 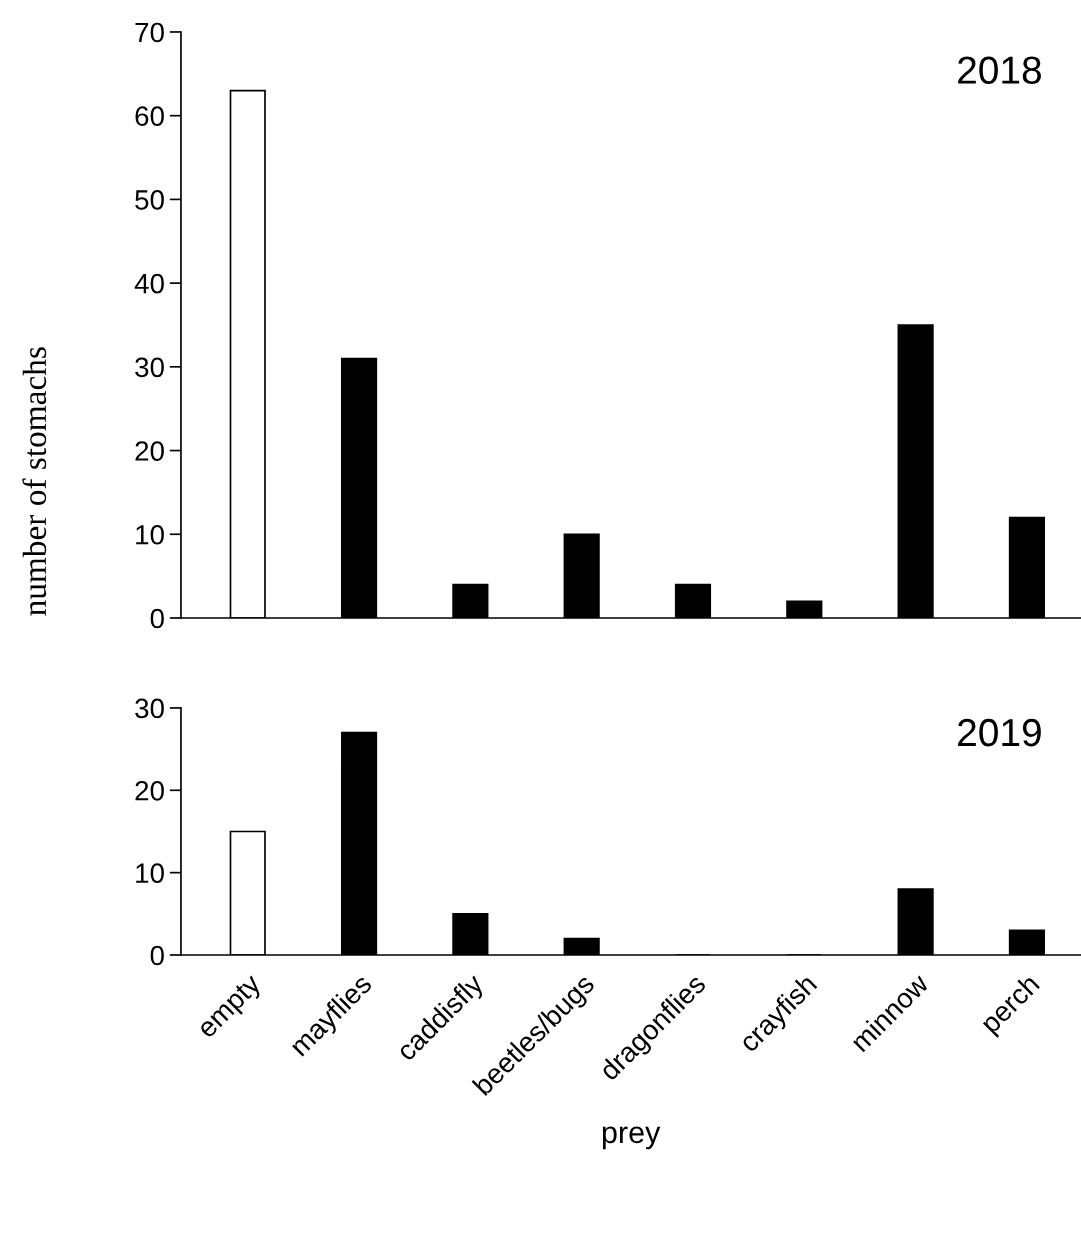 I want to click on x-axis-title: prey, so click(x=631, y=1138).